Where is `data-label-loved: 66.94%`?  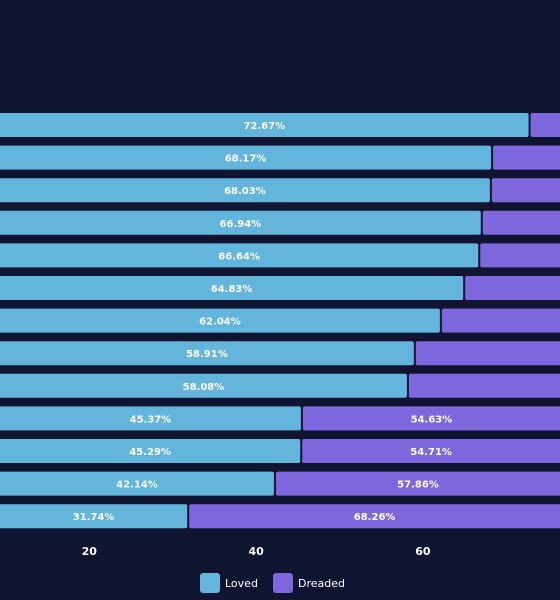 data-label-loved: 66.94% is located at coordinates (241, 224).